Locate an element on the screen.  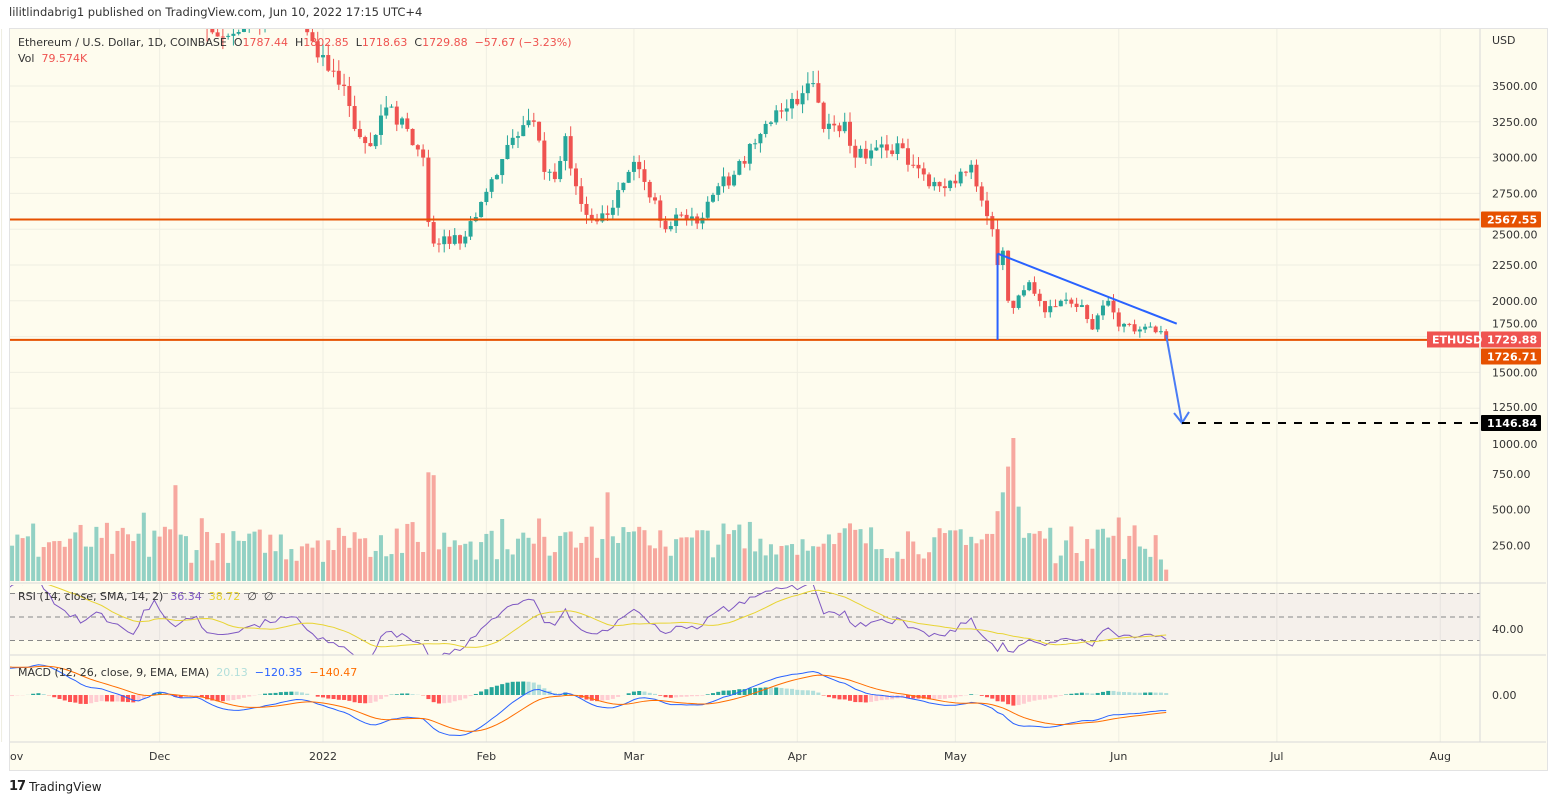
footer: 17 TradingView is located at coordinates (55, 786).